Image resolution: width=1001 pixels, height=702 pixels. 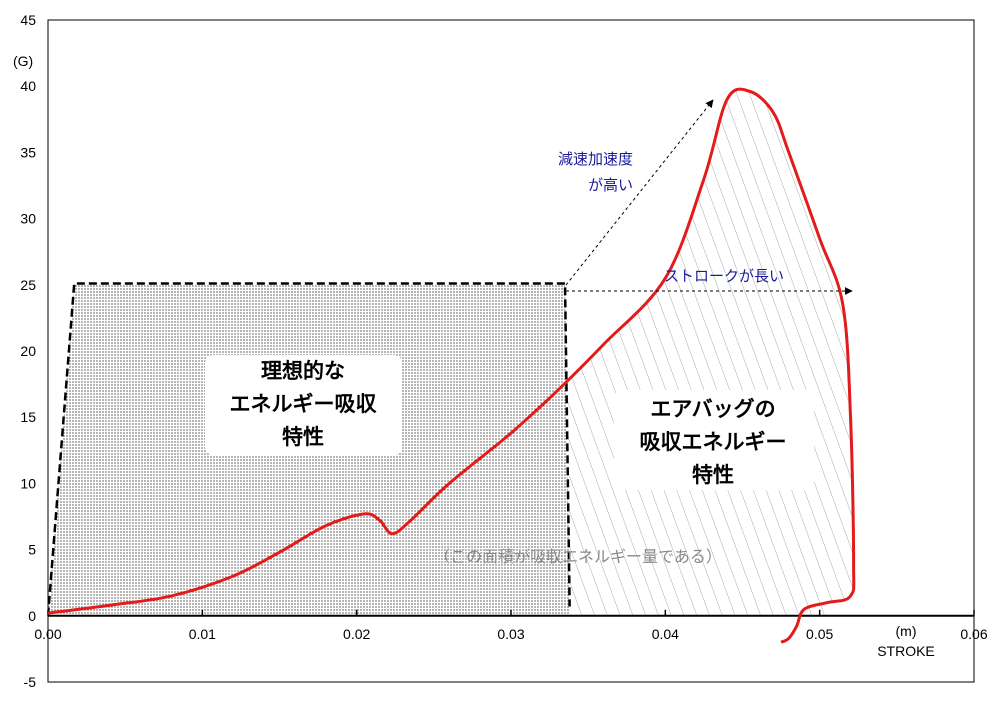 I want to click on ideal-label-box, so click(x=303, y=405).